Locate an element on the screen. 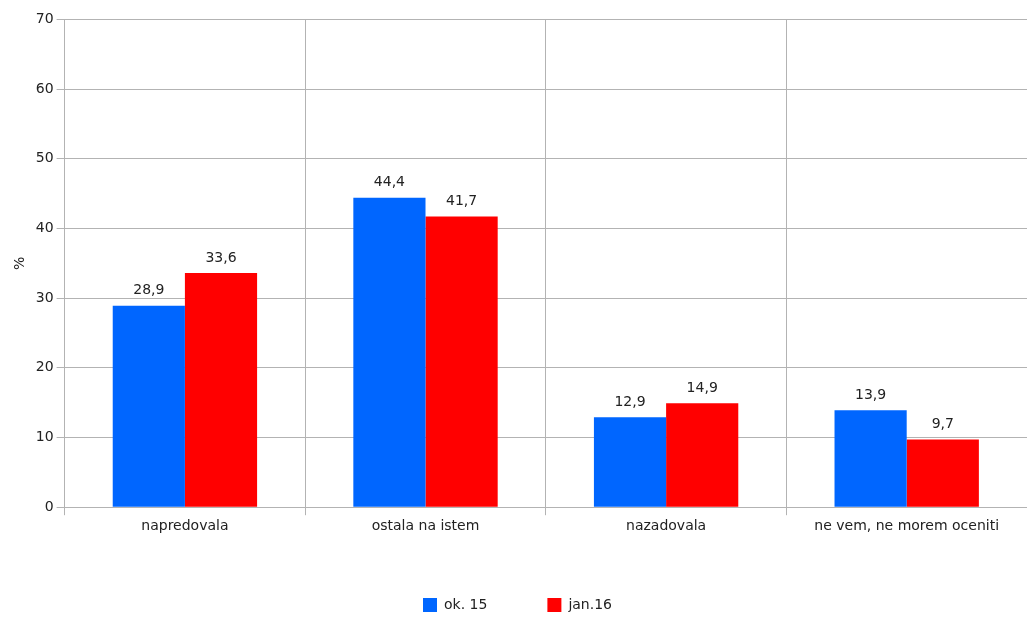 Image resolution: width=1035 pixels, height=630 pixels. data-label: 33,6 is located at coordinates (221, 256).